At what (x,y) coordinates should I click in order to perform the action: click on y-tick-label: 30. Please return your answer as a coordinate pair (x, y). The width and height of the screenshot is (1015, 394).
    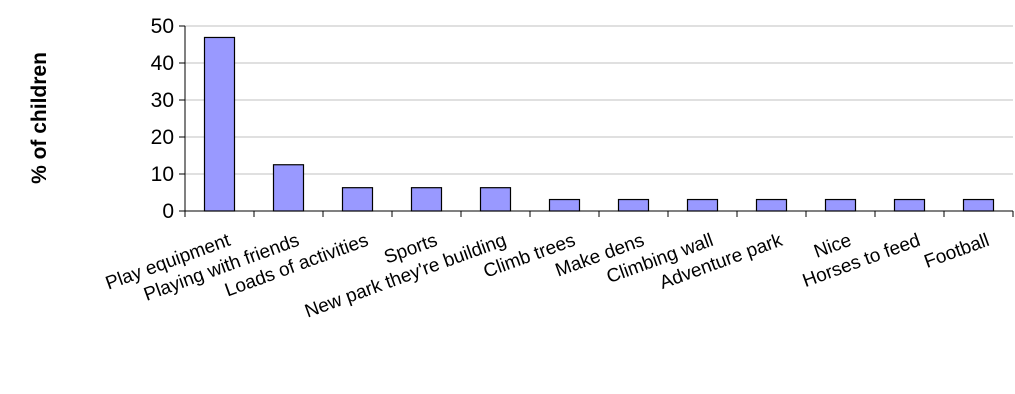
    Looking at the image, I should click on (162, 100).